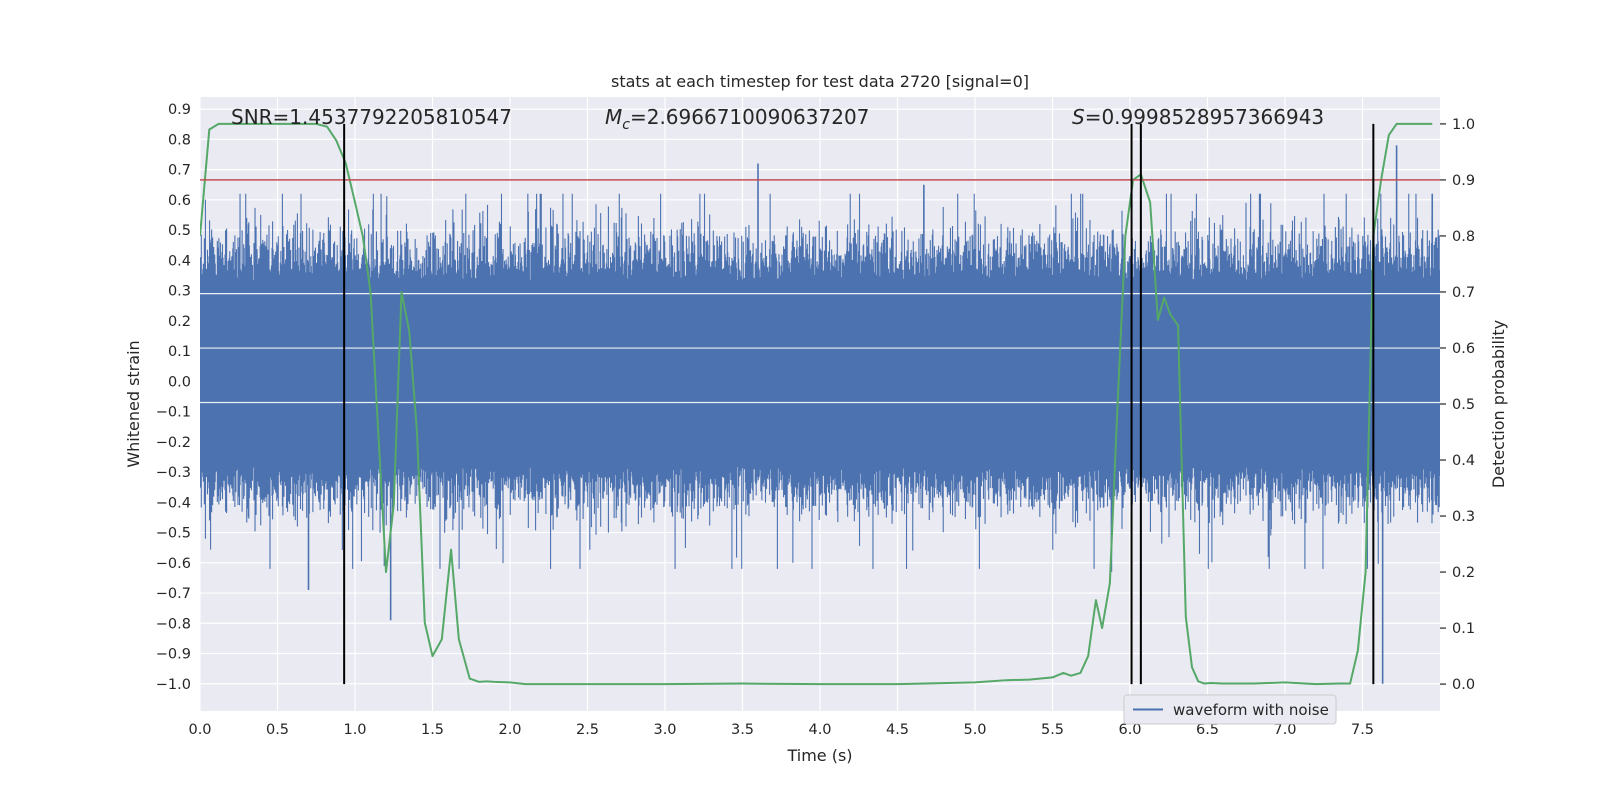 This screenshot has width=1600, height=800. Describe the element at coordinates (1284, 730) in the screenshot. I see `x-tick-label: 7.0` at that location.